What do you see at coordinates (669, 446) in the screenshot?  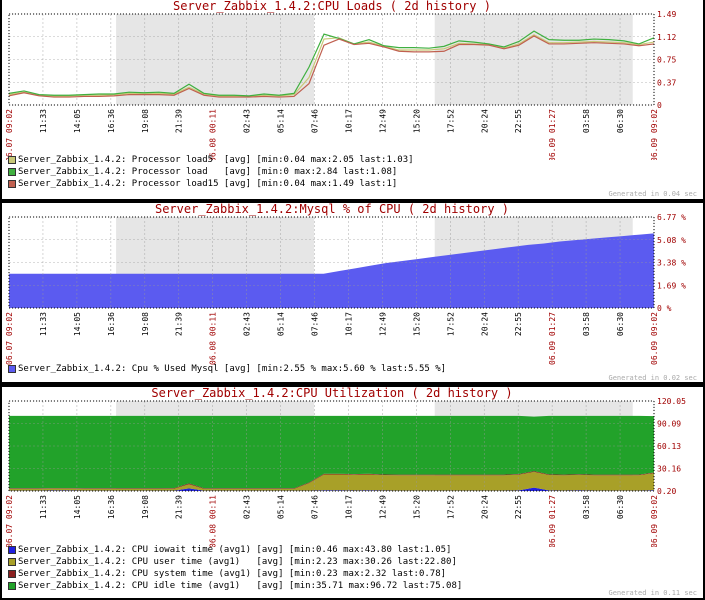 I see `y-tick-label: 60.13` at bounding box center [669, 446].